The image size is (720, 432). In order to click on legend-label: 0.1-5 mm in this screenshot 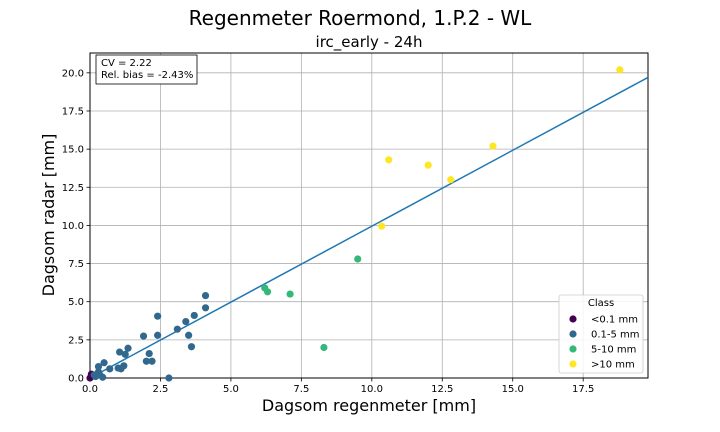, I will do `click(615, 335)`.